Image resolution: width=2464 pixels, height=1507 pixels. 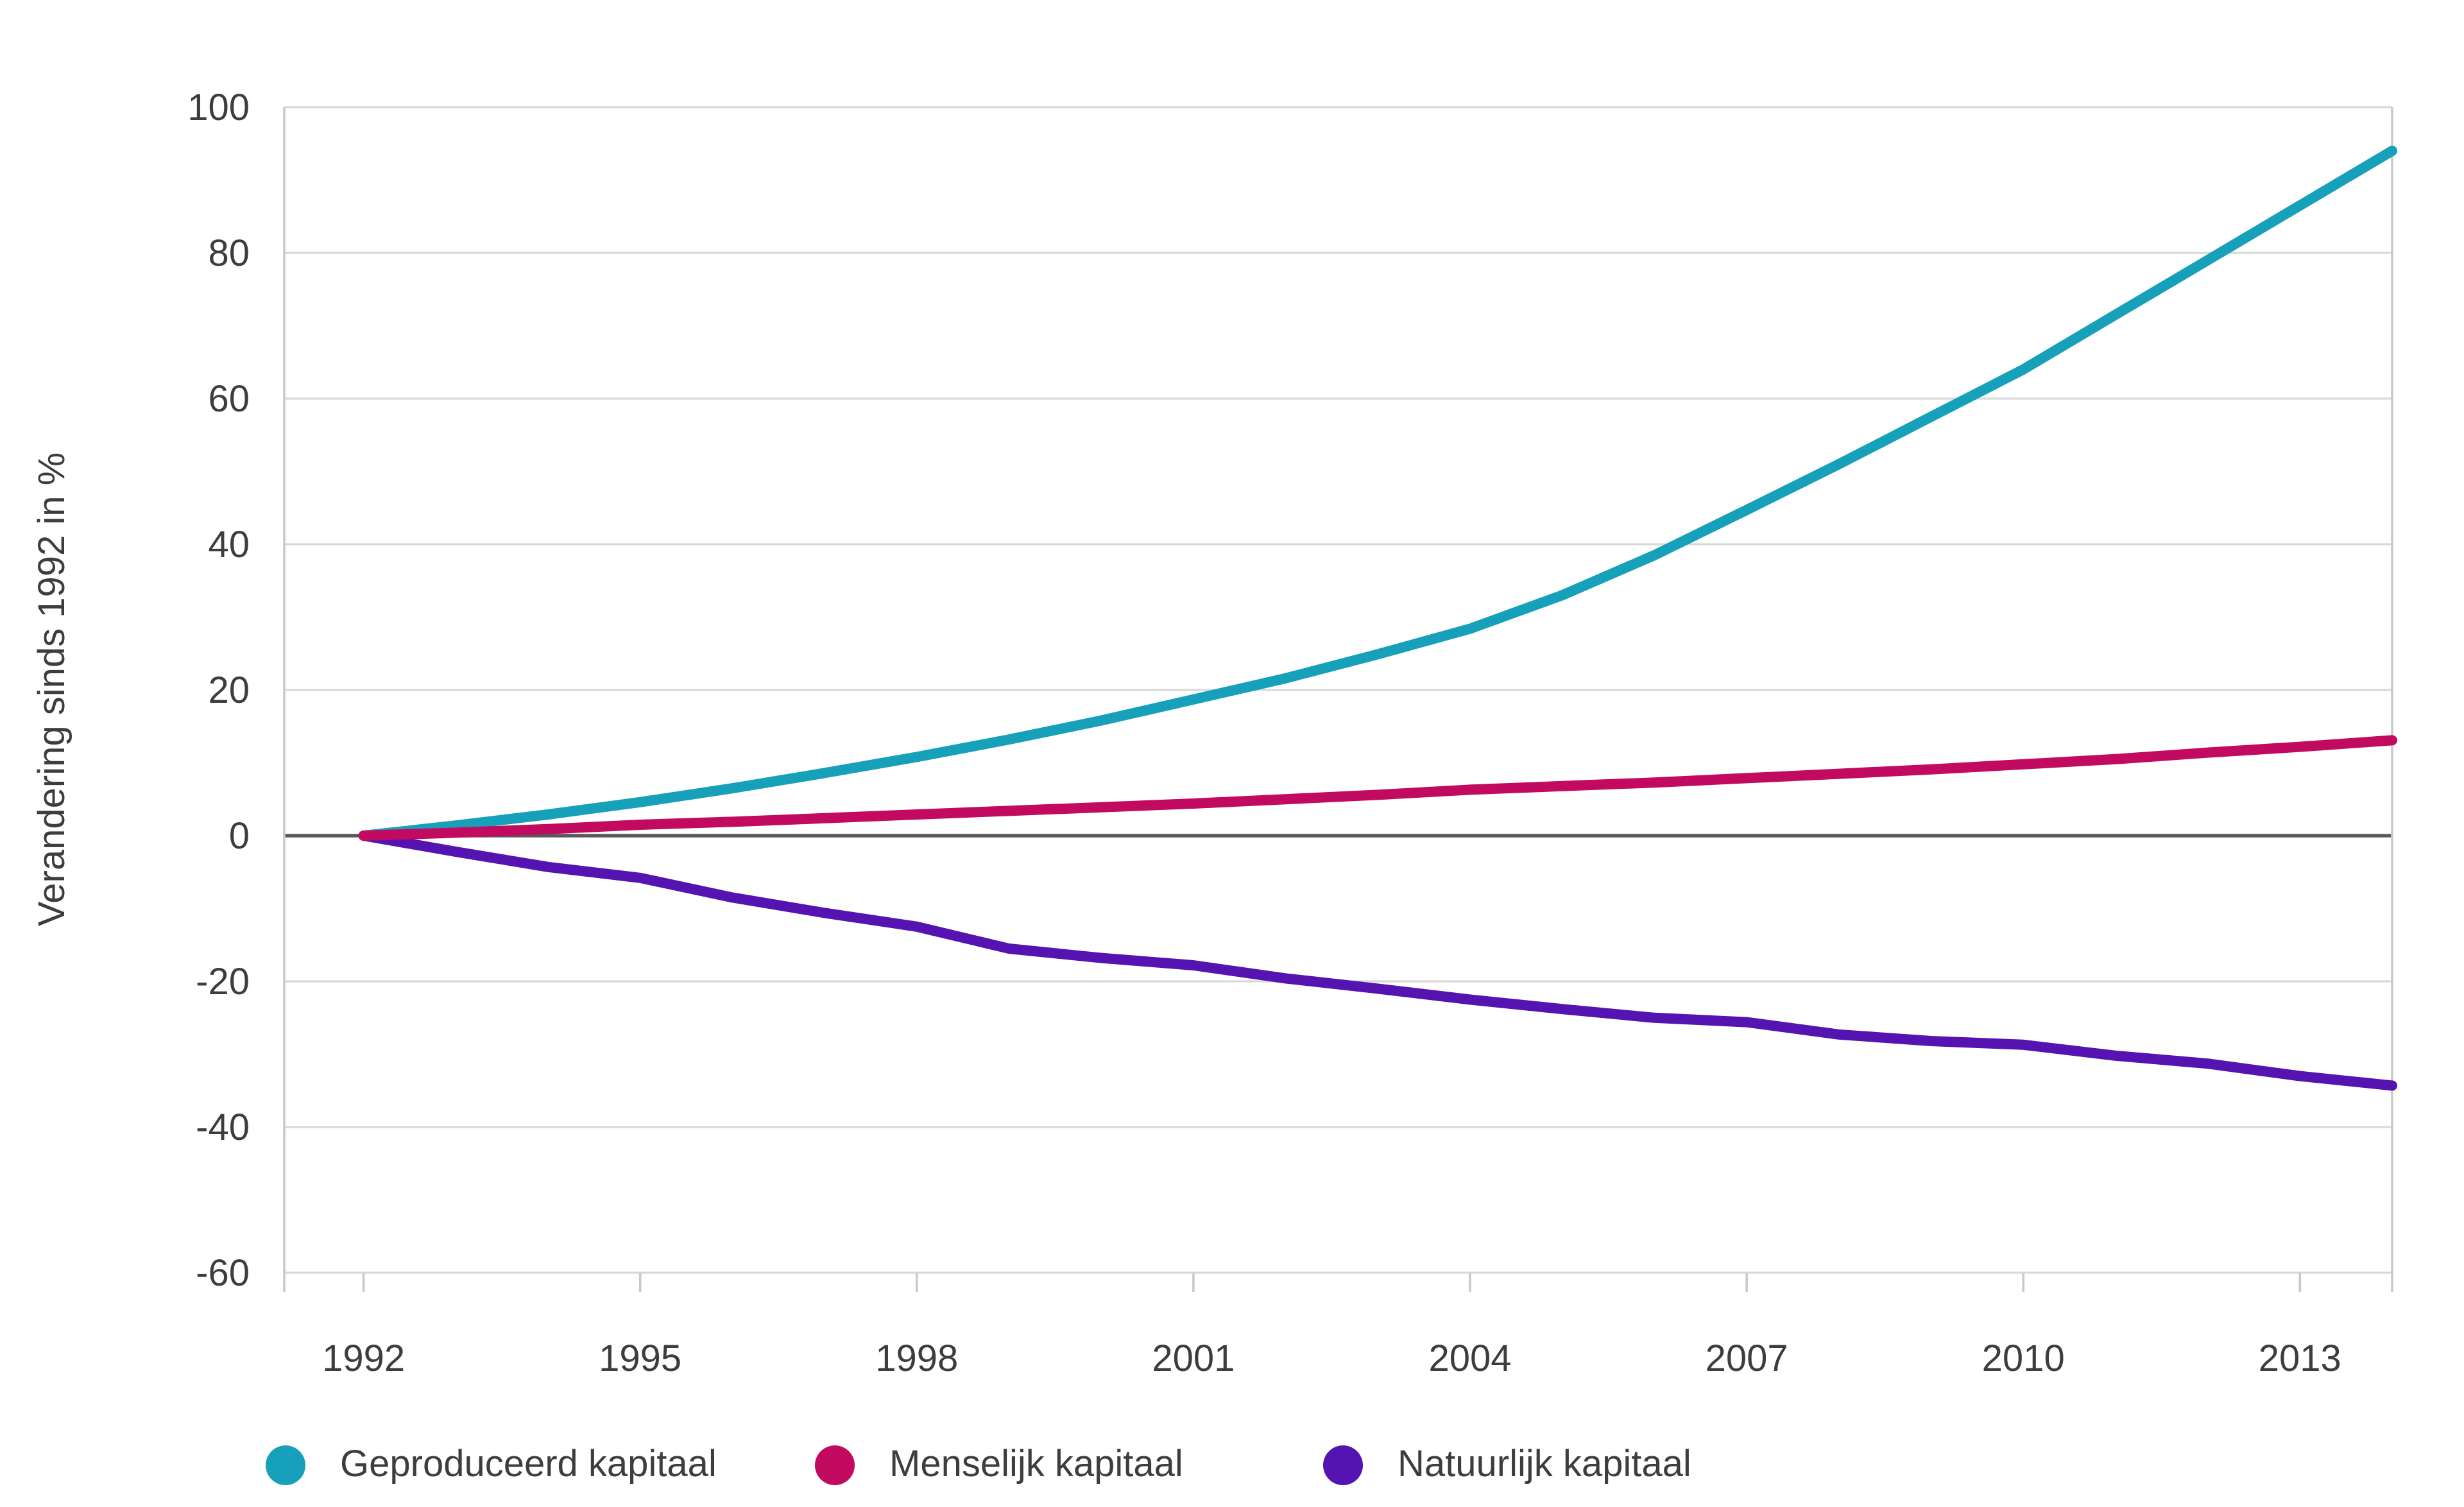 I want to click on legend-marker-geproduceerd-kapitaal-icon, so click(x=285, y=1465).